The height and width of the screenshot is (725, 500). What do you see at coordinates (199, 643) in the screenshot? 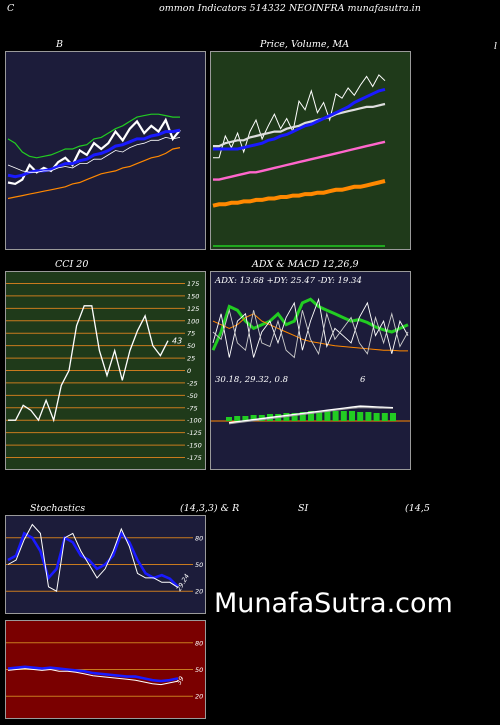
I see `si-tick-label: 80` at bounding box center [199, 643].